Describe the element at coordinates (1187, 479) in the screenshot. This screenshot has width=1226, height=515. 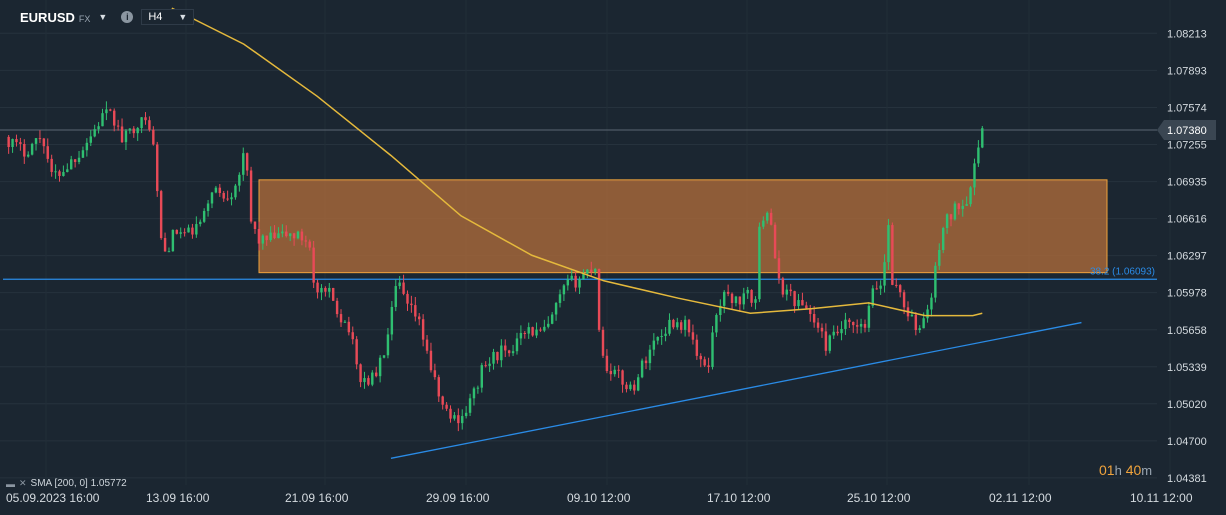
I see `y-tick-label: 1.04381` at that location.